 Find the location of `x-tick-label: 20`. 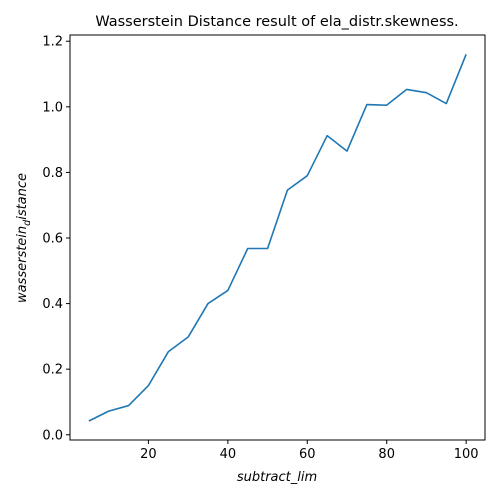

x-tick-label: 20 is located at coordinates (148, 454).